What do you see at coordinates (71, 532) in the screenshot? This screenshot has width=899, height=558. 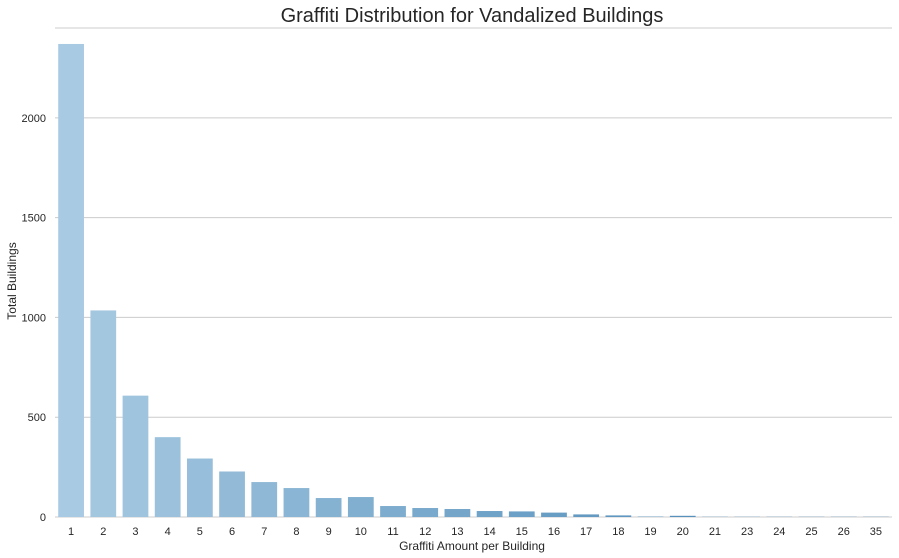 I see `x-tick-label: 1` at bounding box center [71, 532].